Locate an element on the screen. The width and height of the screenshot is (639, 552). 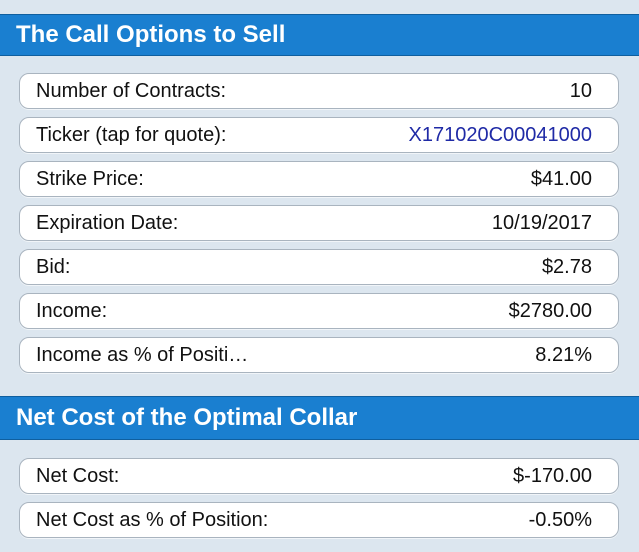
row-value: $41.00 is located at coordinates (561, 178).